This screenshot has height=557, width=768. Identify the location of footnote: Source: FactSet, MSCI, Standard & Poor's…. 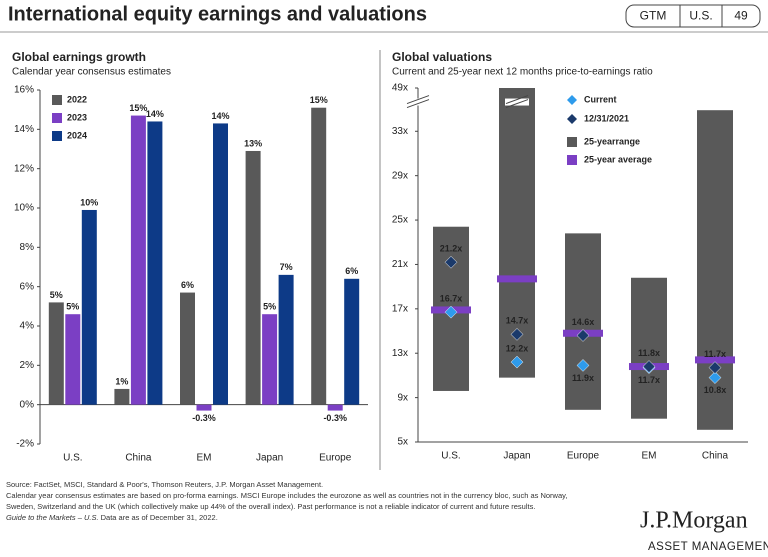
(164, 484).